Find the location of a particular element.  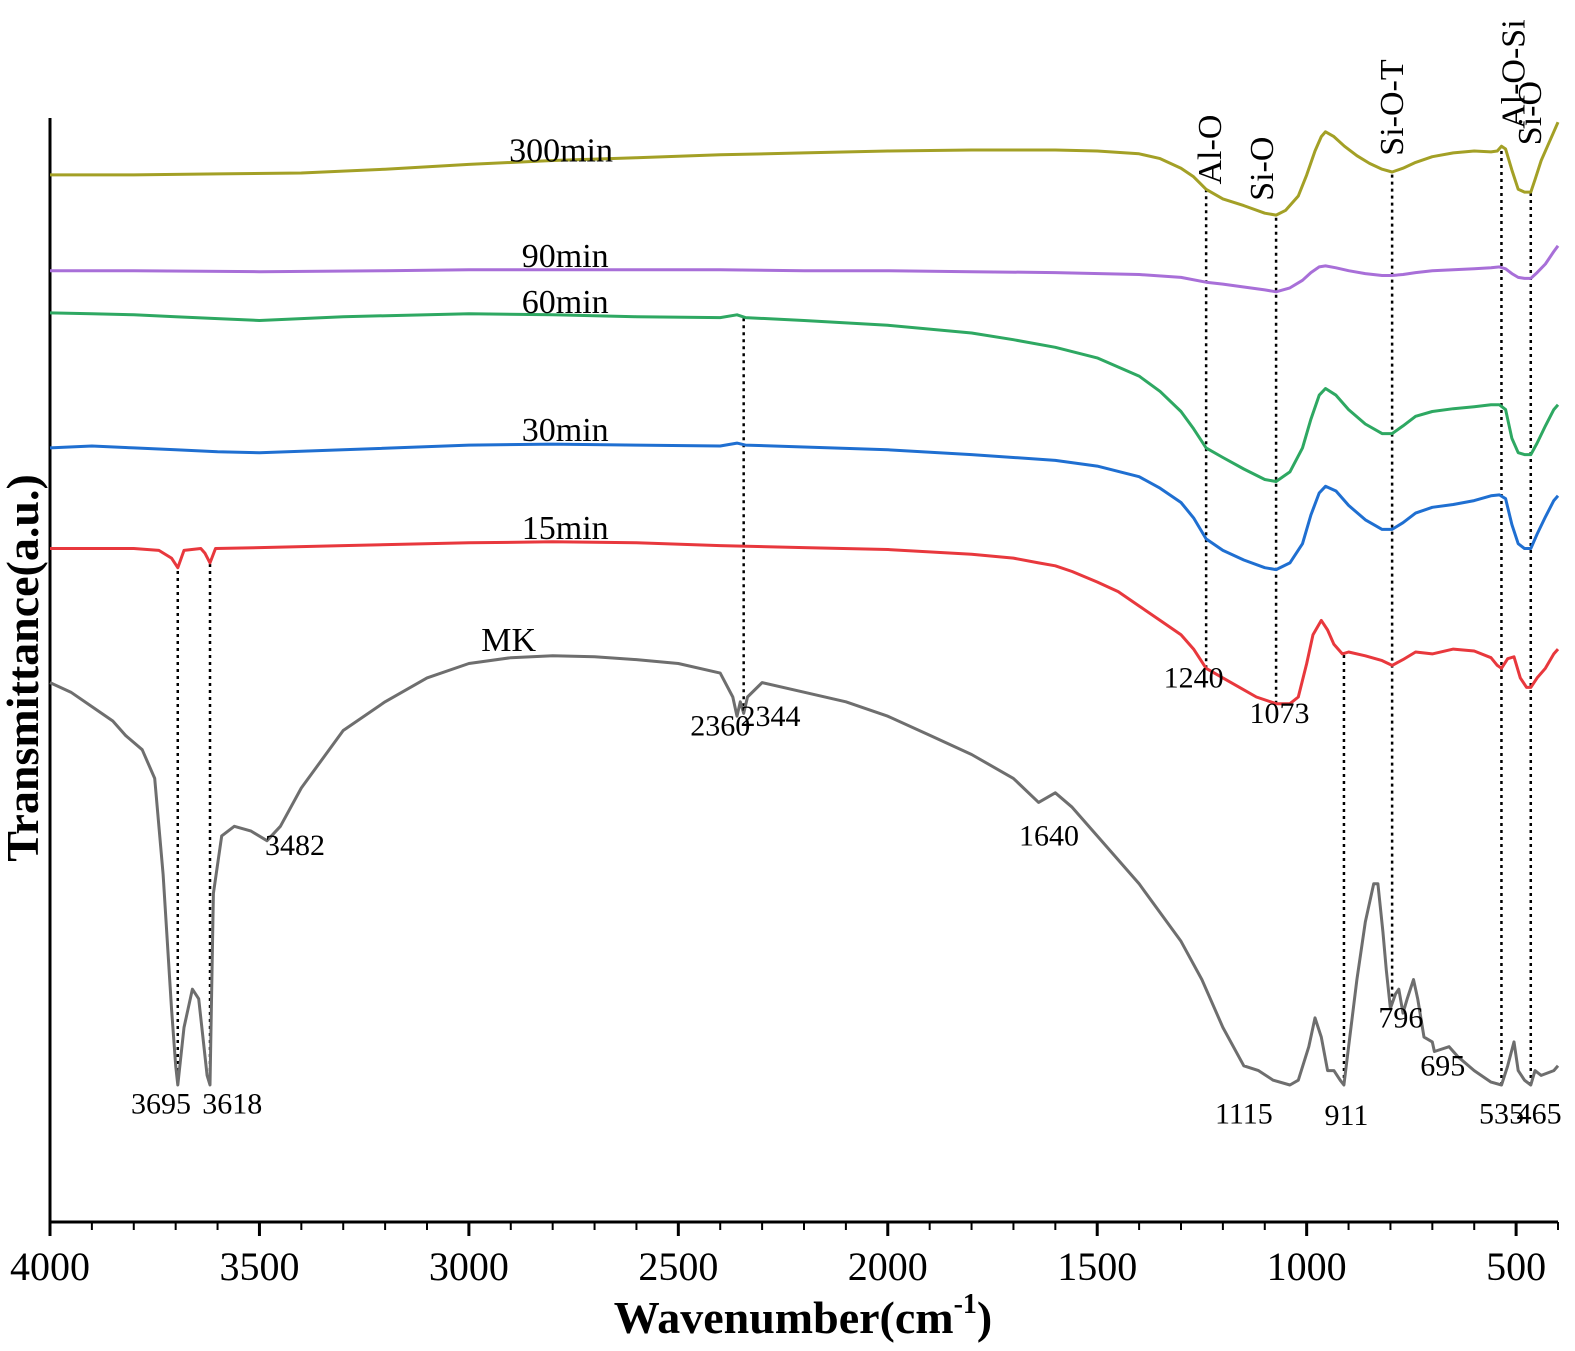

x-tick-label: 500 is located at coordinates (1516, 1266).